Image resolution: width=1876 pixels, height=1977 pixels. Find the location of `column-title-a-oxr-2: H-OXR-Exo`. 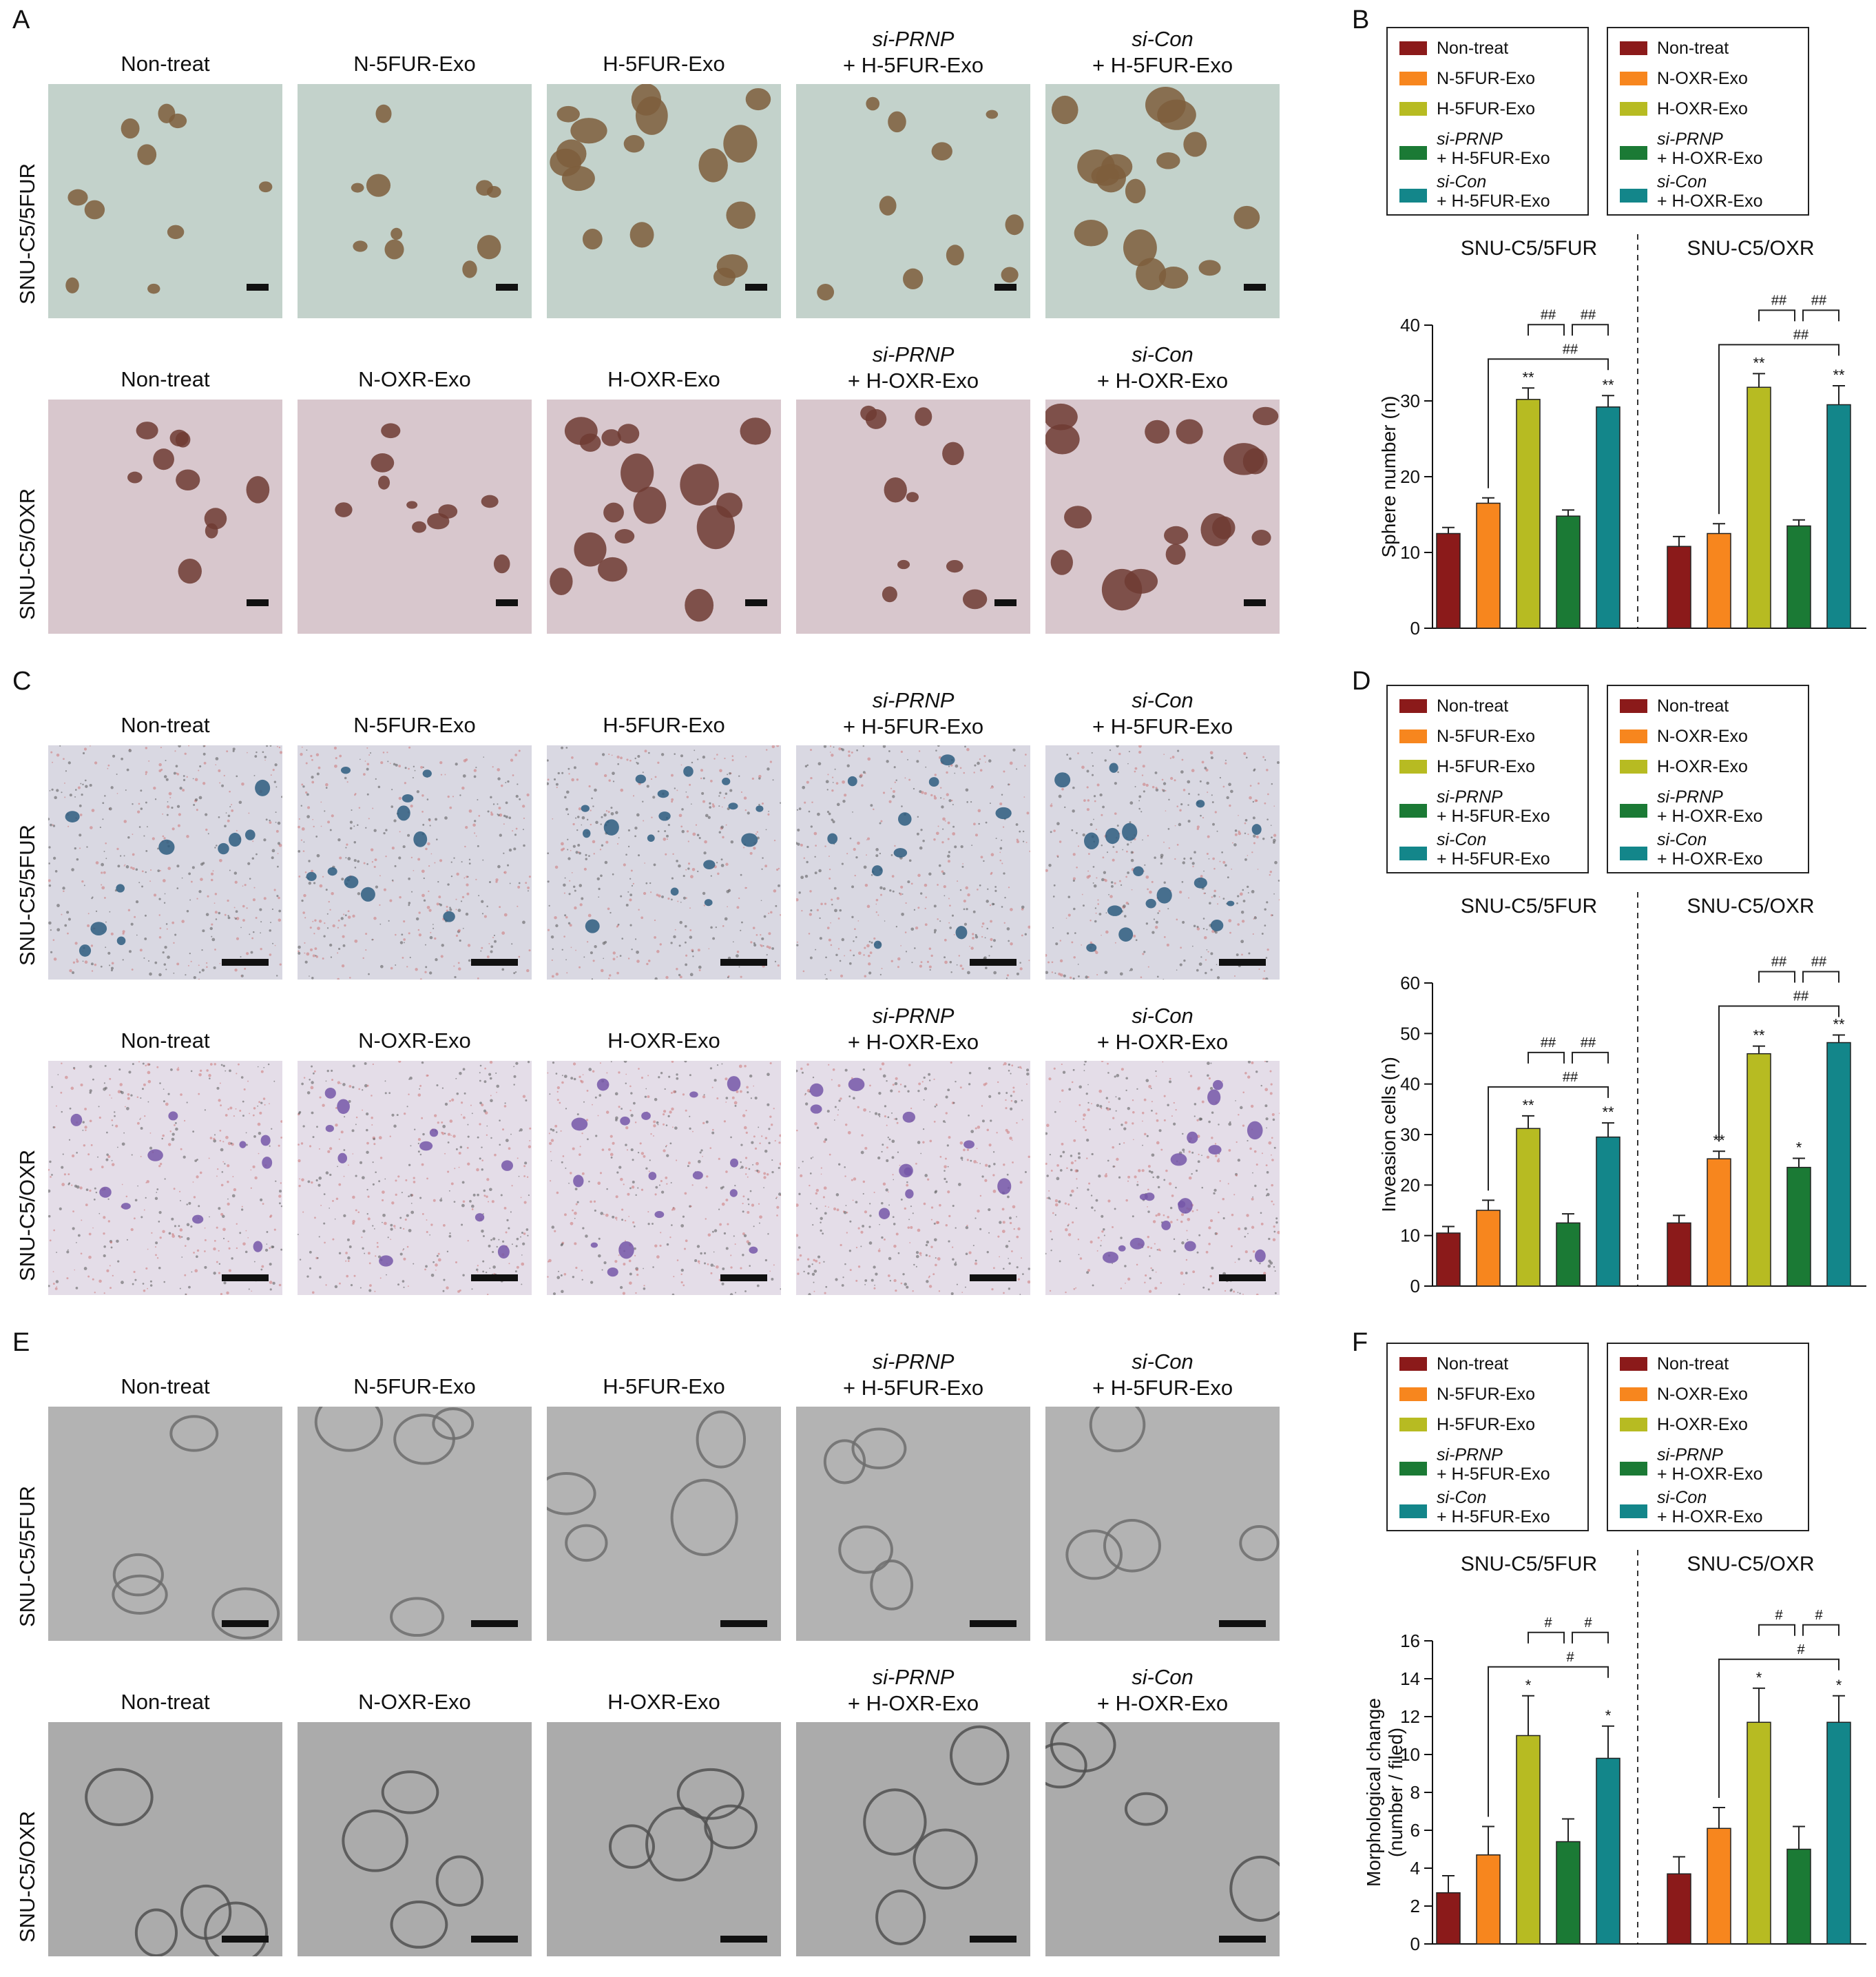

column-title-a-oxr-2: H-OXR-Exo is located at coordinates (664, 379).